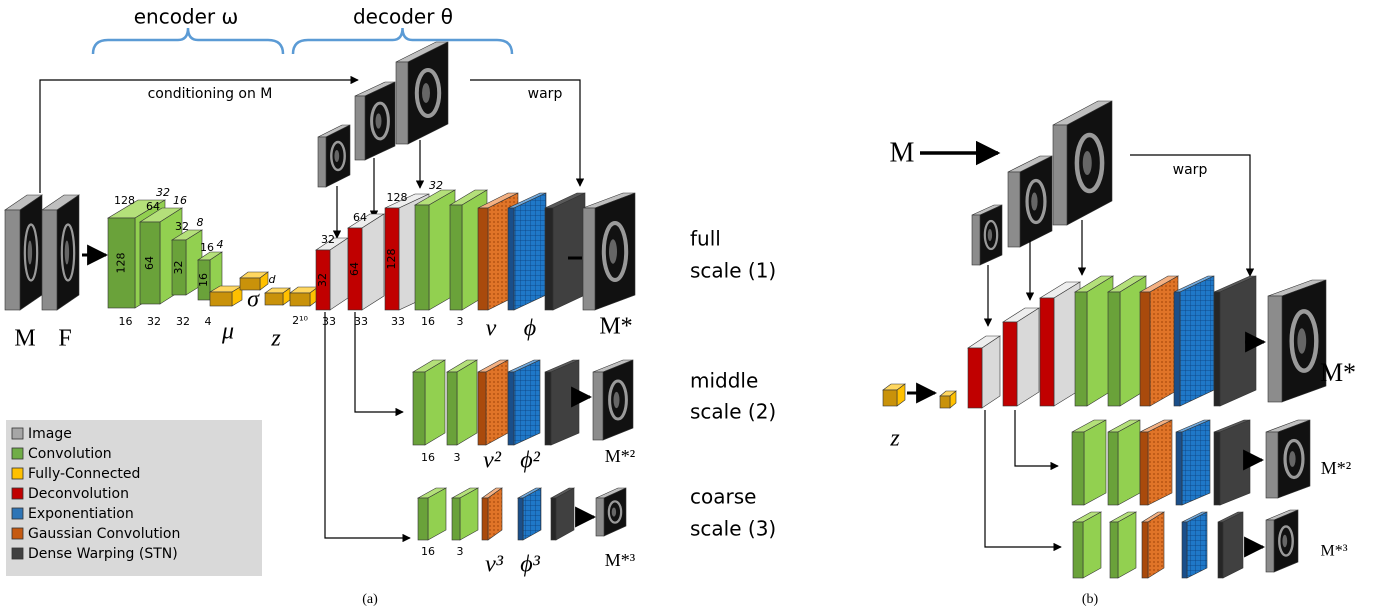 Image resolution: width=1396 pixels, height=614 pixels. Describe the element at coordinates (70, 454) in the screenshot. I see `label: Convolution` at that location.